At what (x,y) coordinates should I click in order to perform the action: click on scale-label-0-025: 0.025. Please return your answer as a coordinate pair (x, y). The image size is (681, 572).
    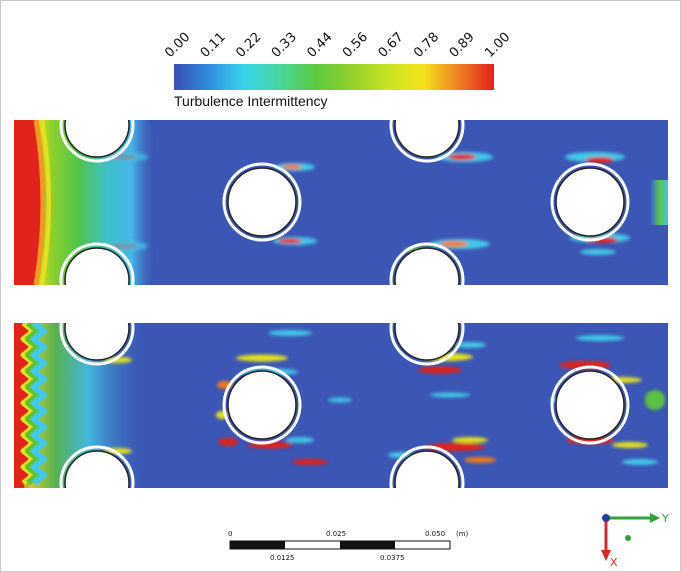
    Looking at the image, I should click on (336, 534).